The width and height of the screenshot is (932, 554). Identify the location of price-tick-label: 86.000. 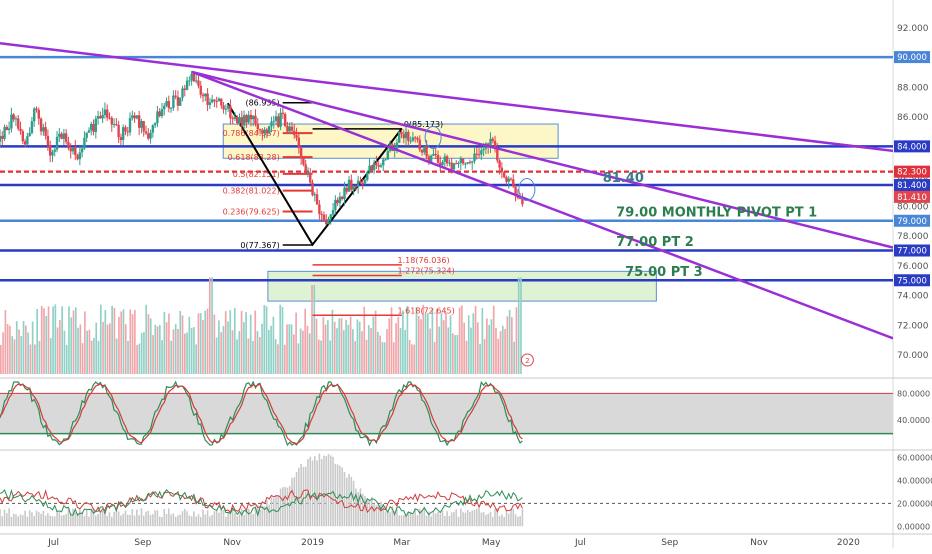
(913, 118).